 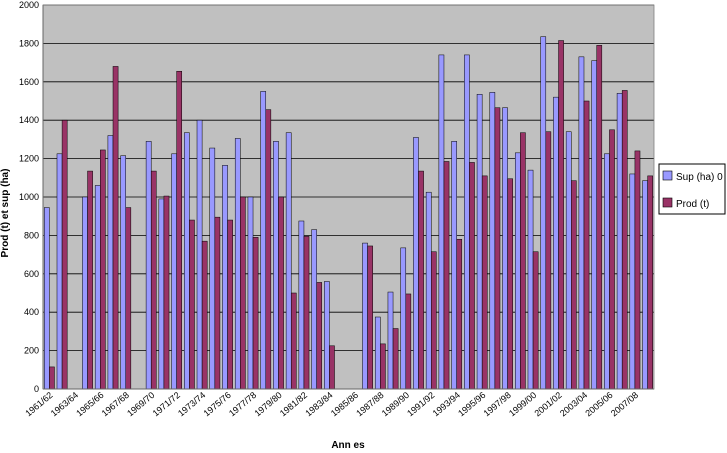 What do you see at coordinates (64, 404) in the screenshot?
I see `x-tick-label: 1963/64` at bounding box center [64, 404].